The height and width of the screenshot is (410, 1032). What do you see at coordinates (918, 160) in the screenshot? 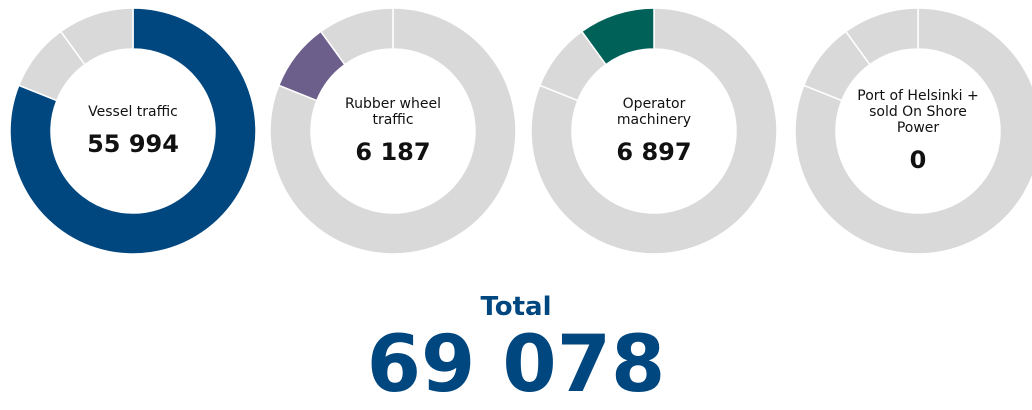
I see `value-label: 0` at bounding box center [918, 160].